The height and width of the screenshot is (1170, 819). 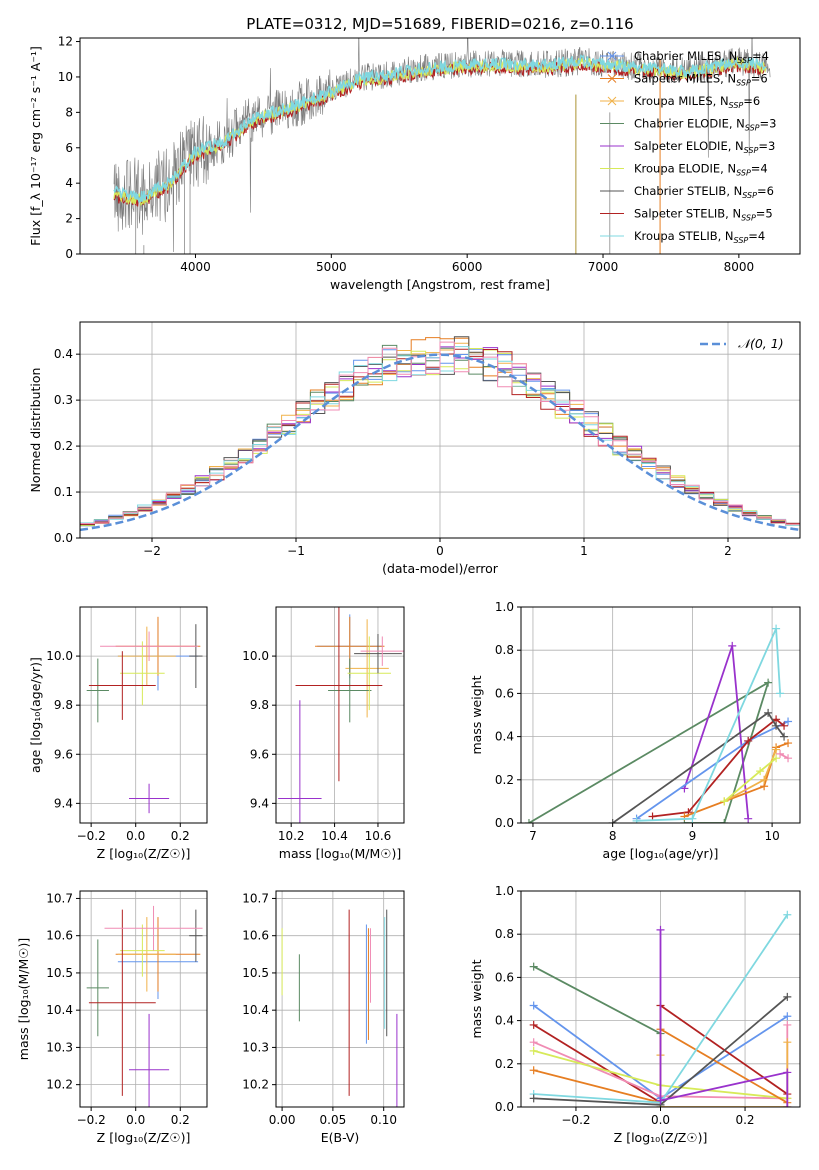 I want to click on x-tick-label: −1, so click(x=296, y=551).